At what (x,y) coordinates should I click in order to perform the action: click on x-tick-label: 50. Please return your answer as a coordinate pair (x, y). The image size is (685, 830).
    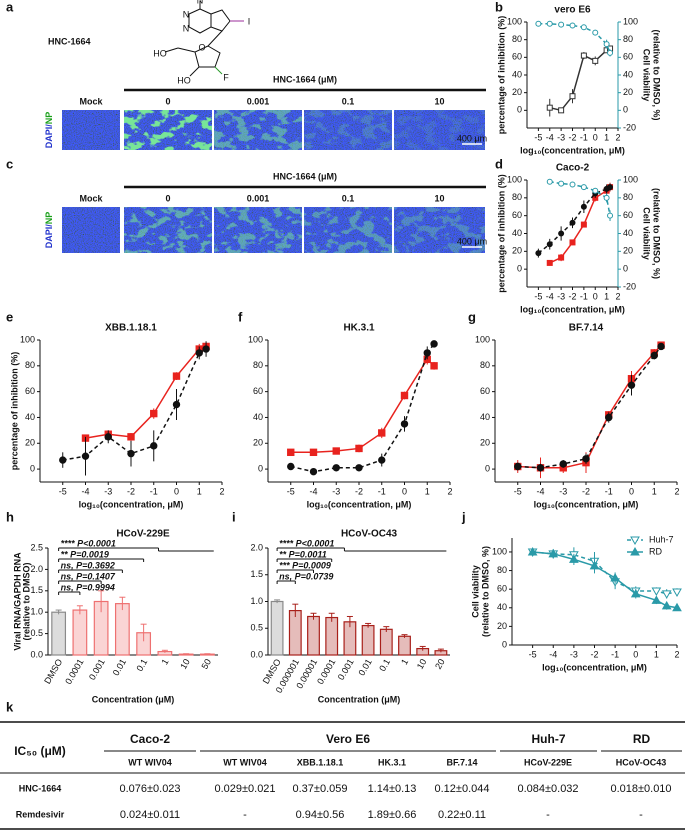
    Looking at the image, I should click on (206, 664).